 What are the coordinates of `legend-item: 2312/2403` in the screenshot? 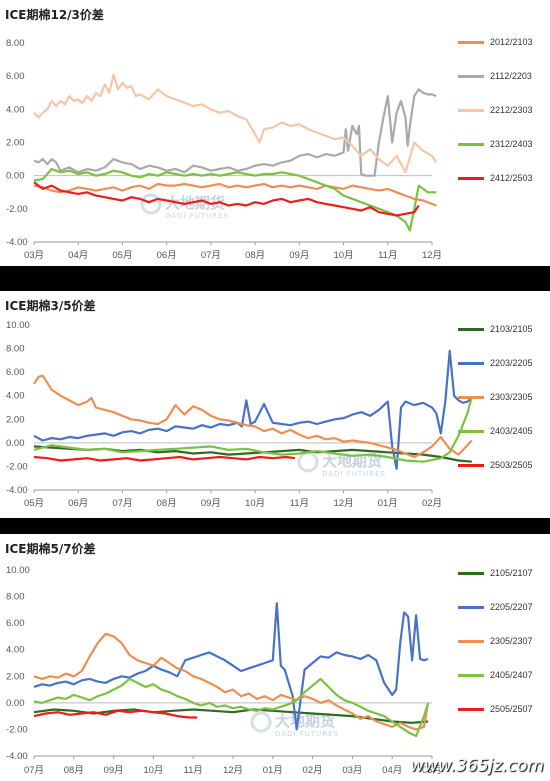 It's located at (495, 144).